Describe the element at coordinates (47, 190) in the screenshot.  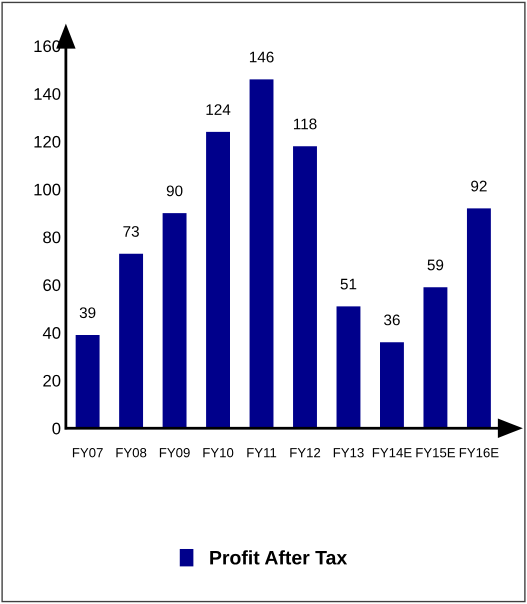
I see `y-tick-label: 100` at that location.